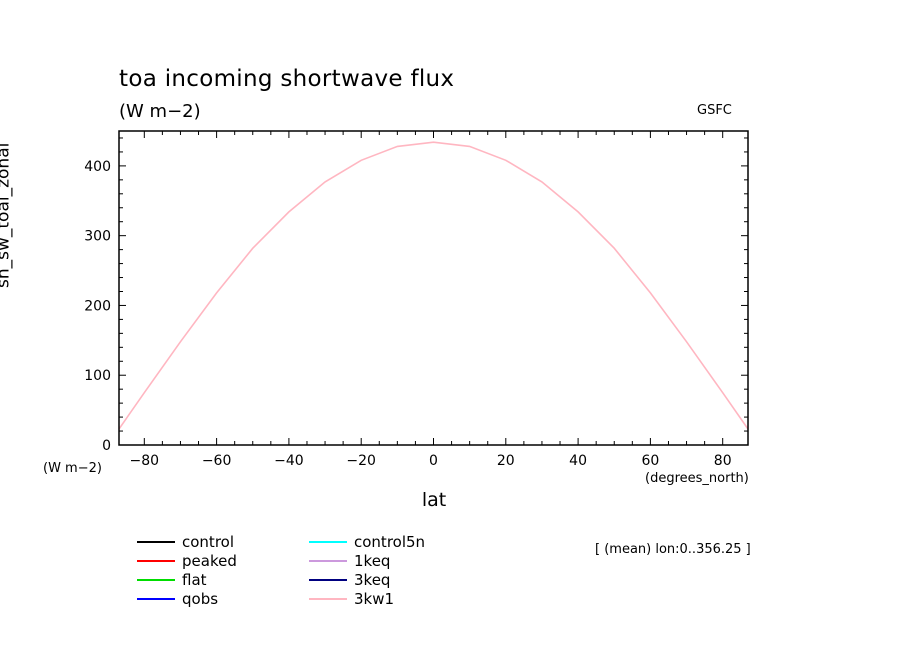 The width and height of the screenshot is (904, 654). What do you see at coordinates (714, 110) in the screenshot?
I see `chart-source: GSFC` at bounding box center [714, 110].